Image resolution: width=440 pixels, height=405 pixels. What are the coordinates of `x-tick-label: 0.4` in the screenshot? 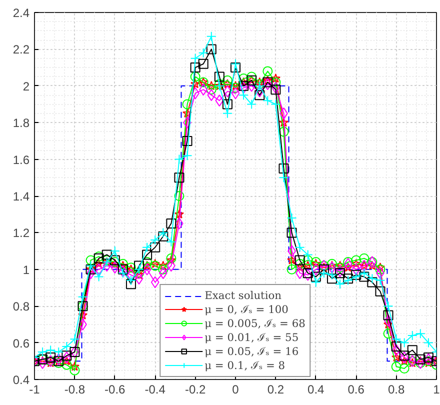 It's located at (316, 389).